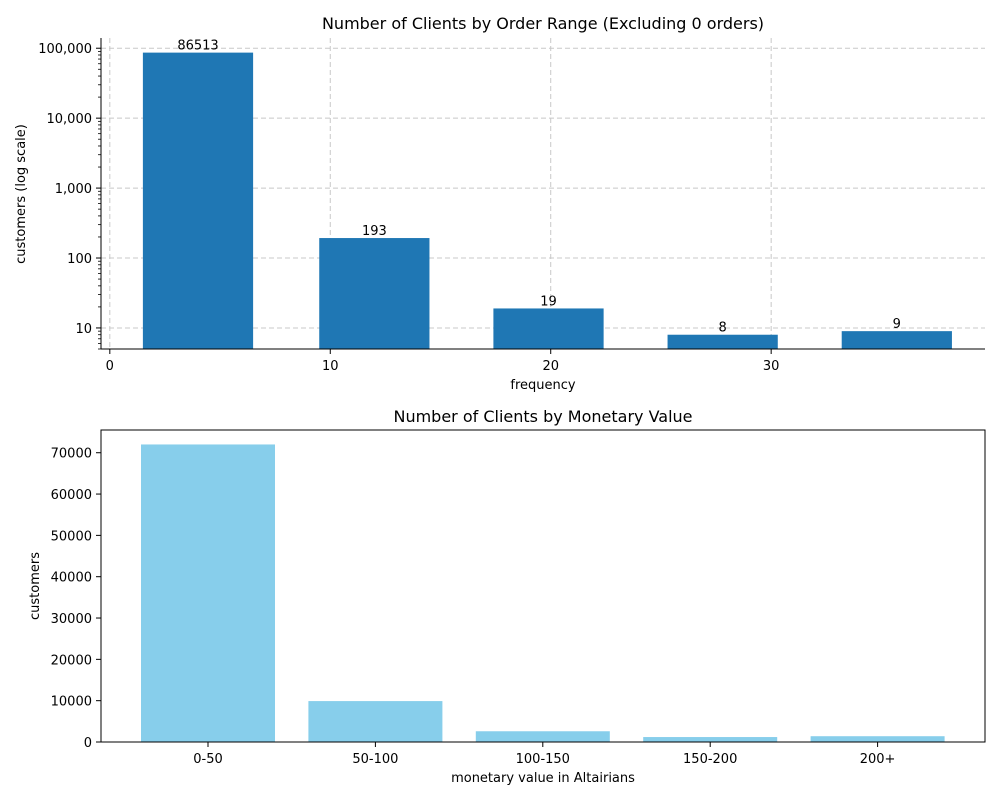 Image resolution: width=1000 pixels, height=800 pixels. What do you see at coordinates (543, 759) in the screenshot?
I see `x-tick-label: 100-150` at bounding box center [543, 759].